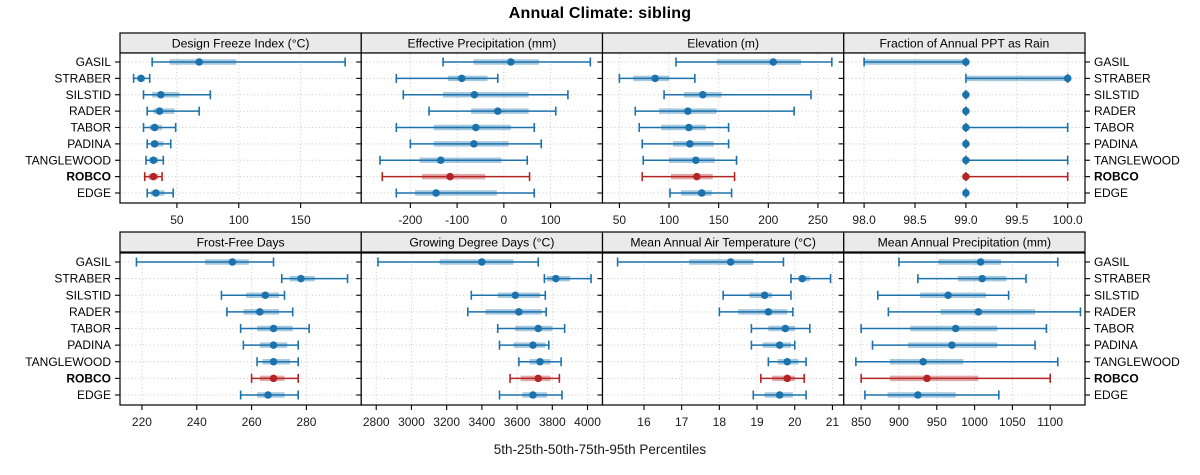 The height and width of the screenshot is (475, 1200). What do you see at coordinates (504, 220) in the screenshot?
I see `x-tick-label: 0` at bounding box center [504, 220].